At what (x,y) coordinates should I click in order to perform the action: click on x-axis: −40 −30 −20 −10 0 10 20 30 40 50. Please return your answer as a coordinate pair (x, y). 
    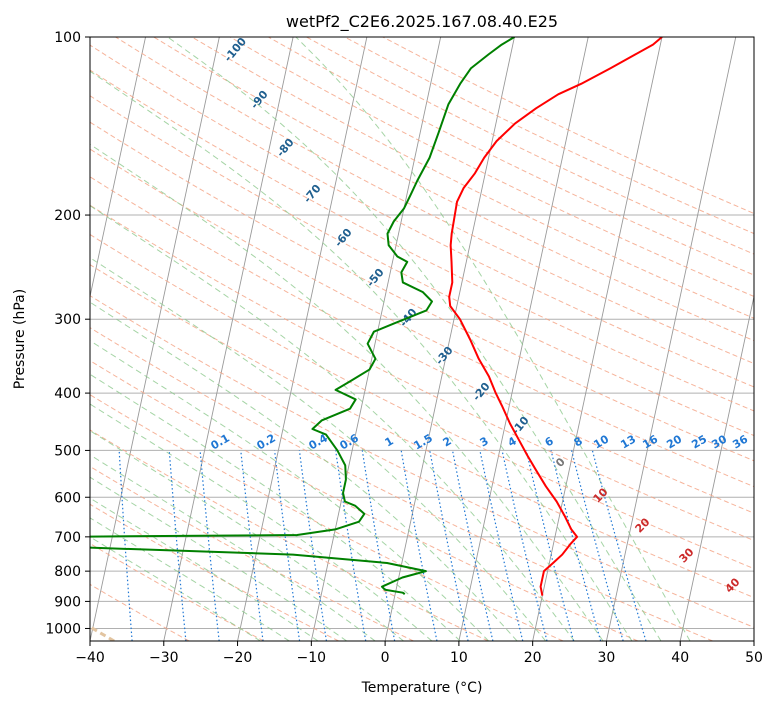
    Looking at the image, I should click on (419, 653).